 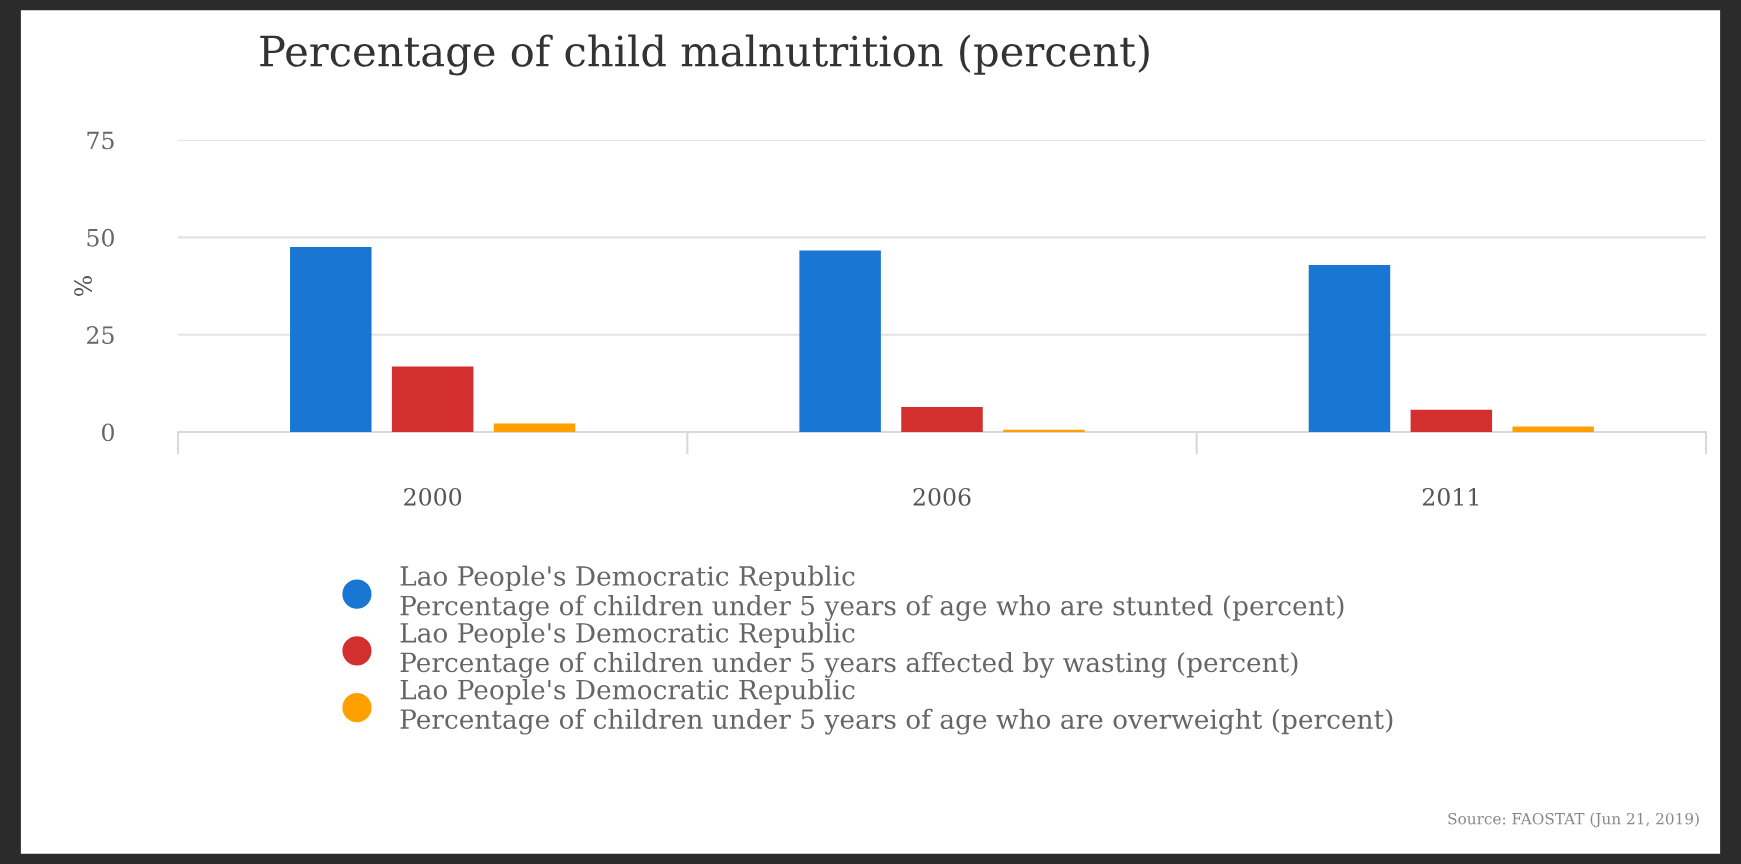 I want to click on y-tick-label: 50, so click(x=100, y=237).